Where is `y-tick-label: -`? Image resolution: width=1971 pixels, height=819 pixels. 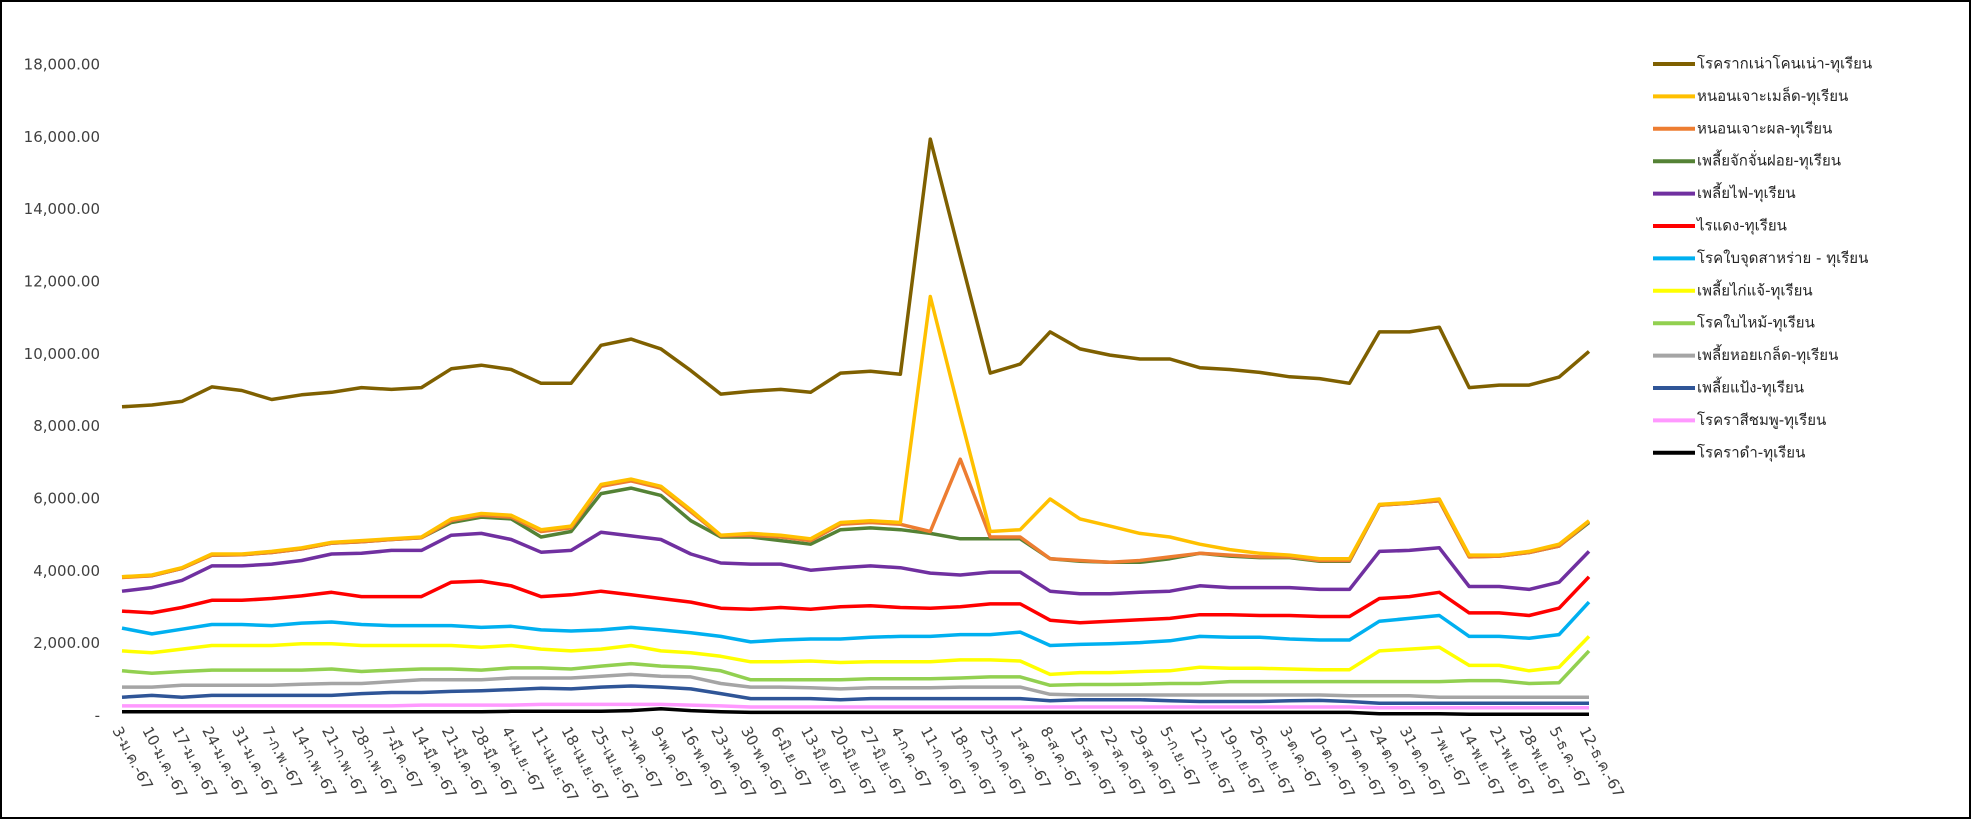 y-tick-label: - is located at coordinates (97, 716).